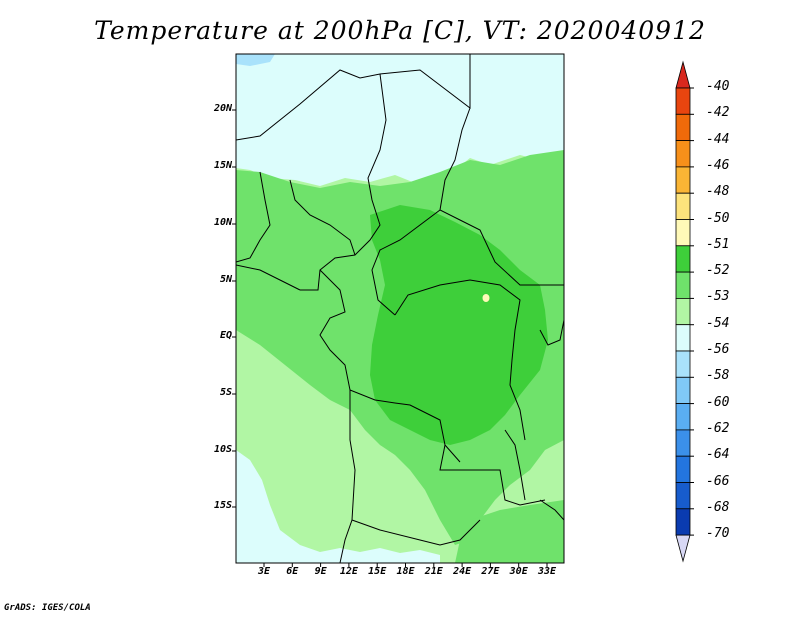 The width and height of the screenshot is (800, 618). Describe the element at coordinates (718, 244) in the screenshot. I see `colorbar-label: -51` at that location.